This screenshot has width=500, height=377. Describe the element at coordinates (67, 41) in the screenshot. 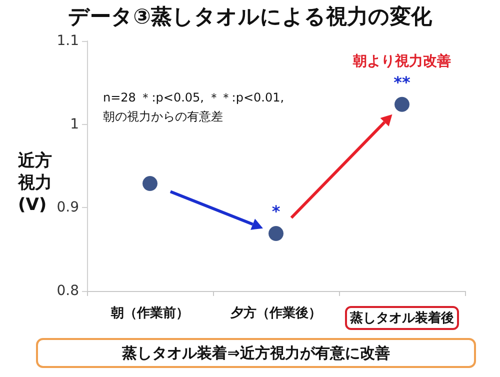

I see `y-tick-label: 1.1` at that location.